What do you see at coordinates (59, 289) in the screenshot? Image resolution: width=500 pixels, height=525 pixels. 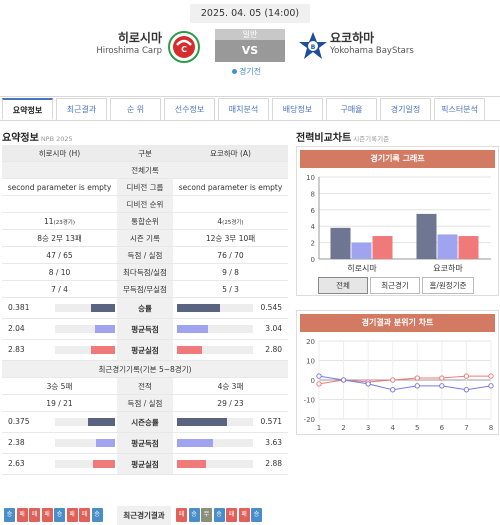 I see `season-home-value: 7 / 4` at bounding box center [59, 289].